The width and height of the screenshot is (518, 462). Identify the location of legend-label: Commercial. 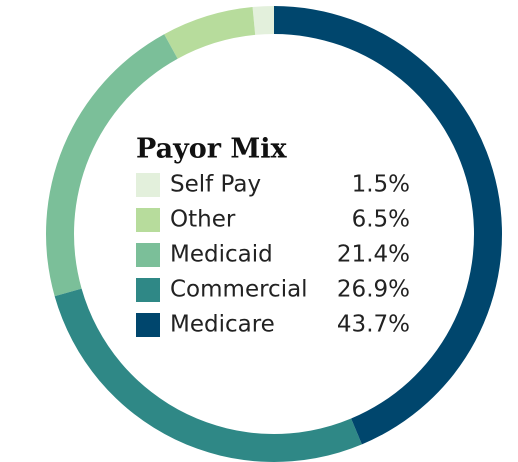
(239, 290).